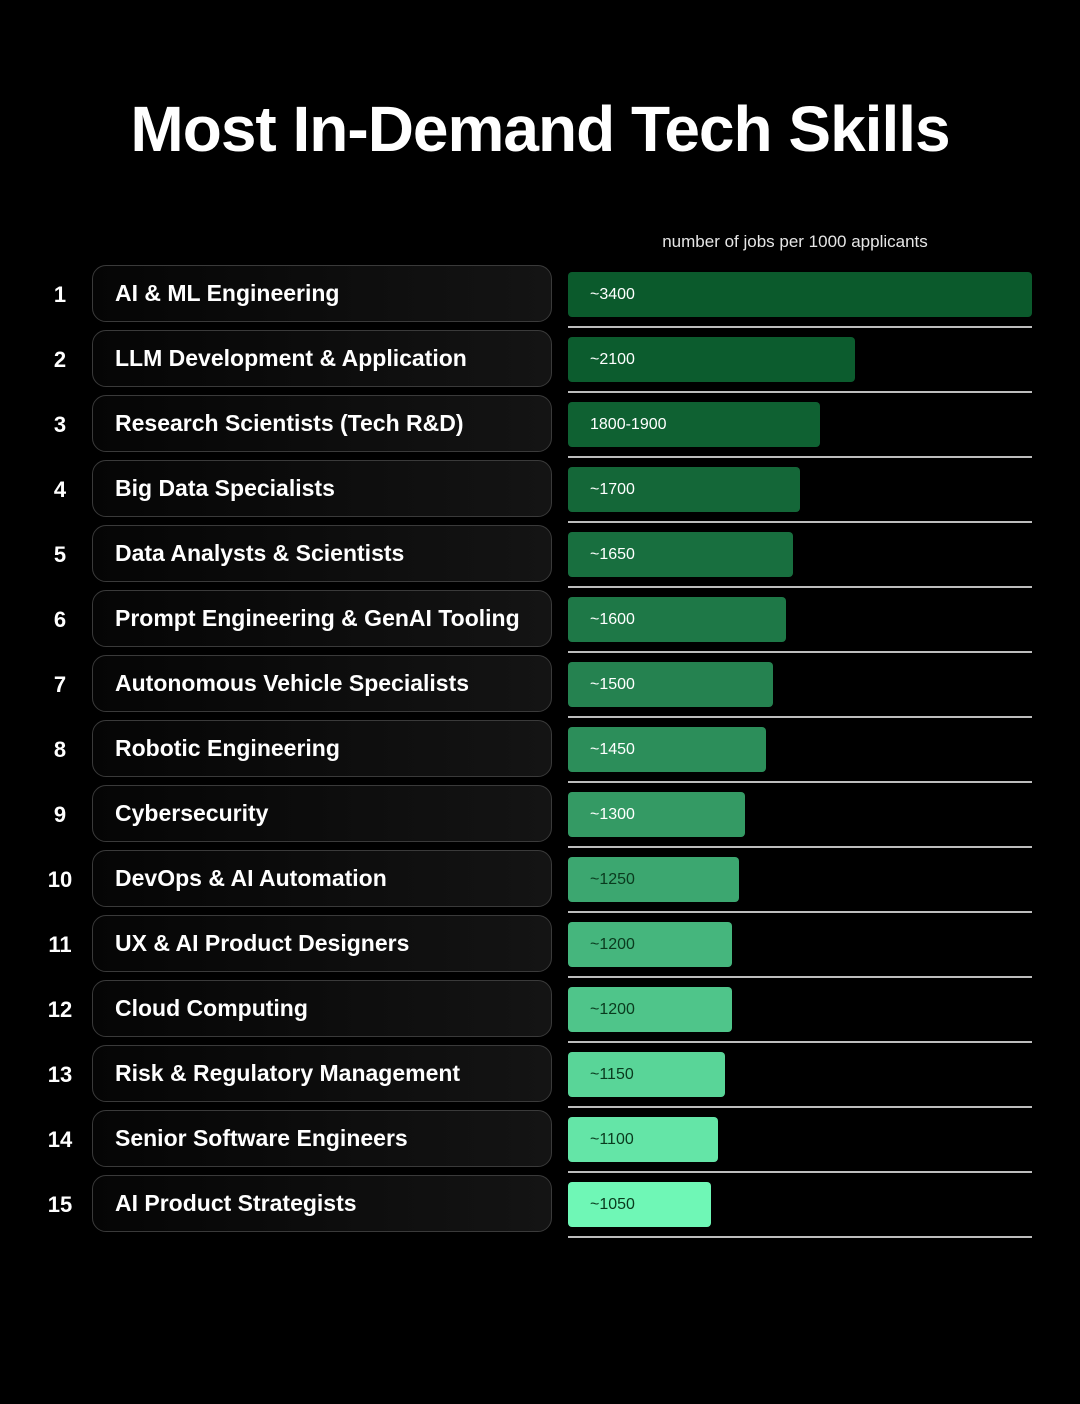 Image resolution: width=1080 pixels, height=1404 pixels. What do you see at coordinates (227, 293) in the screenshot?
I see `skill-label: AI & ML Engineering` at bounding box center [227, 293].